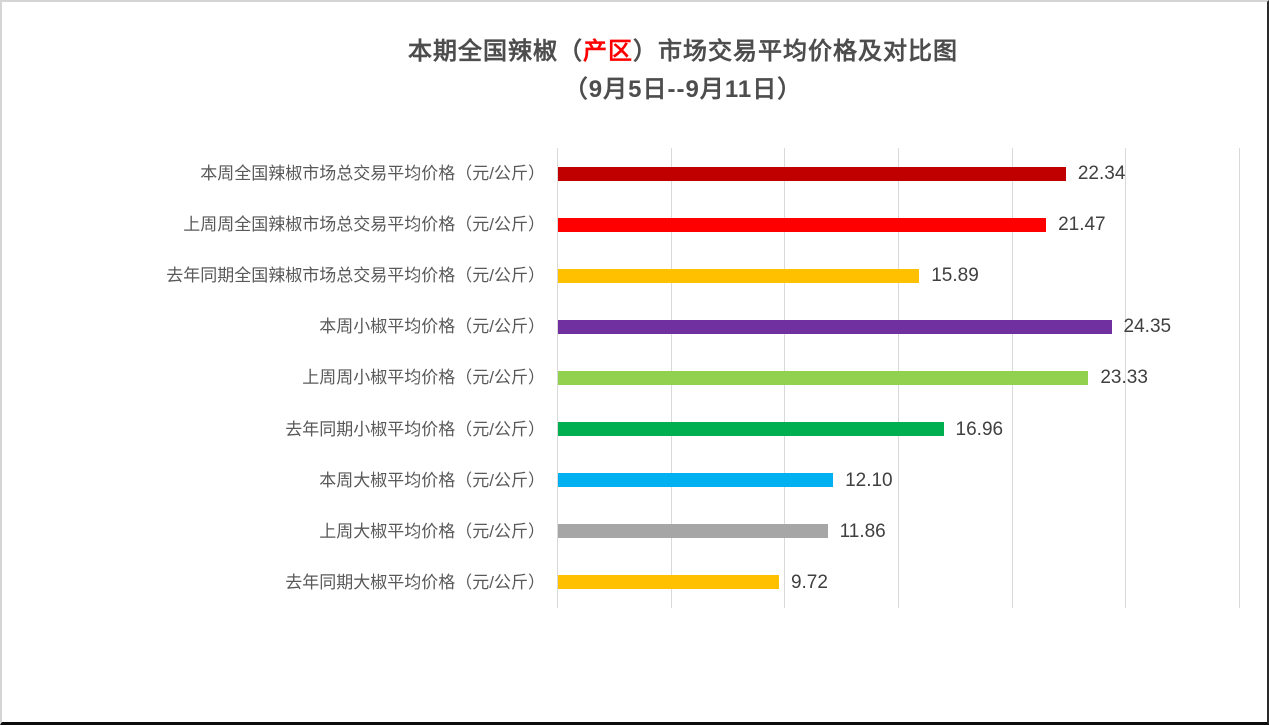 Image resolution: width=1269 pixels, height=725 pixels. What do you see at coordinates (415, 429) in the screenshot?
I see `category-label: 去年同期小椒平均价格（元/公斤）` at bounding box center [415, 429].